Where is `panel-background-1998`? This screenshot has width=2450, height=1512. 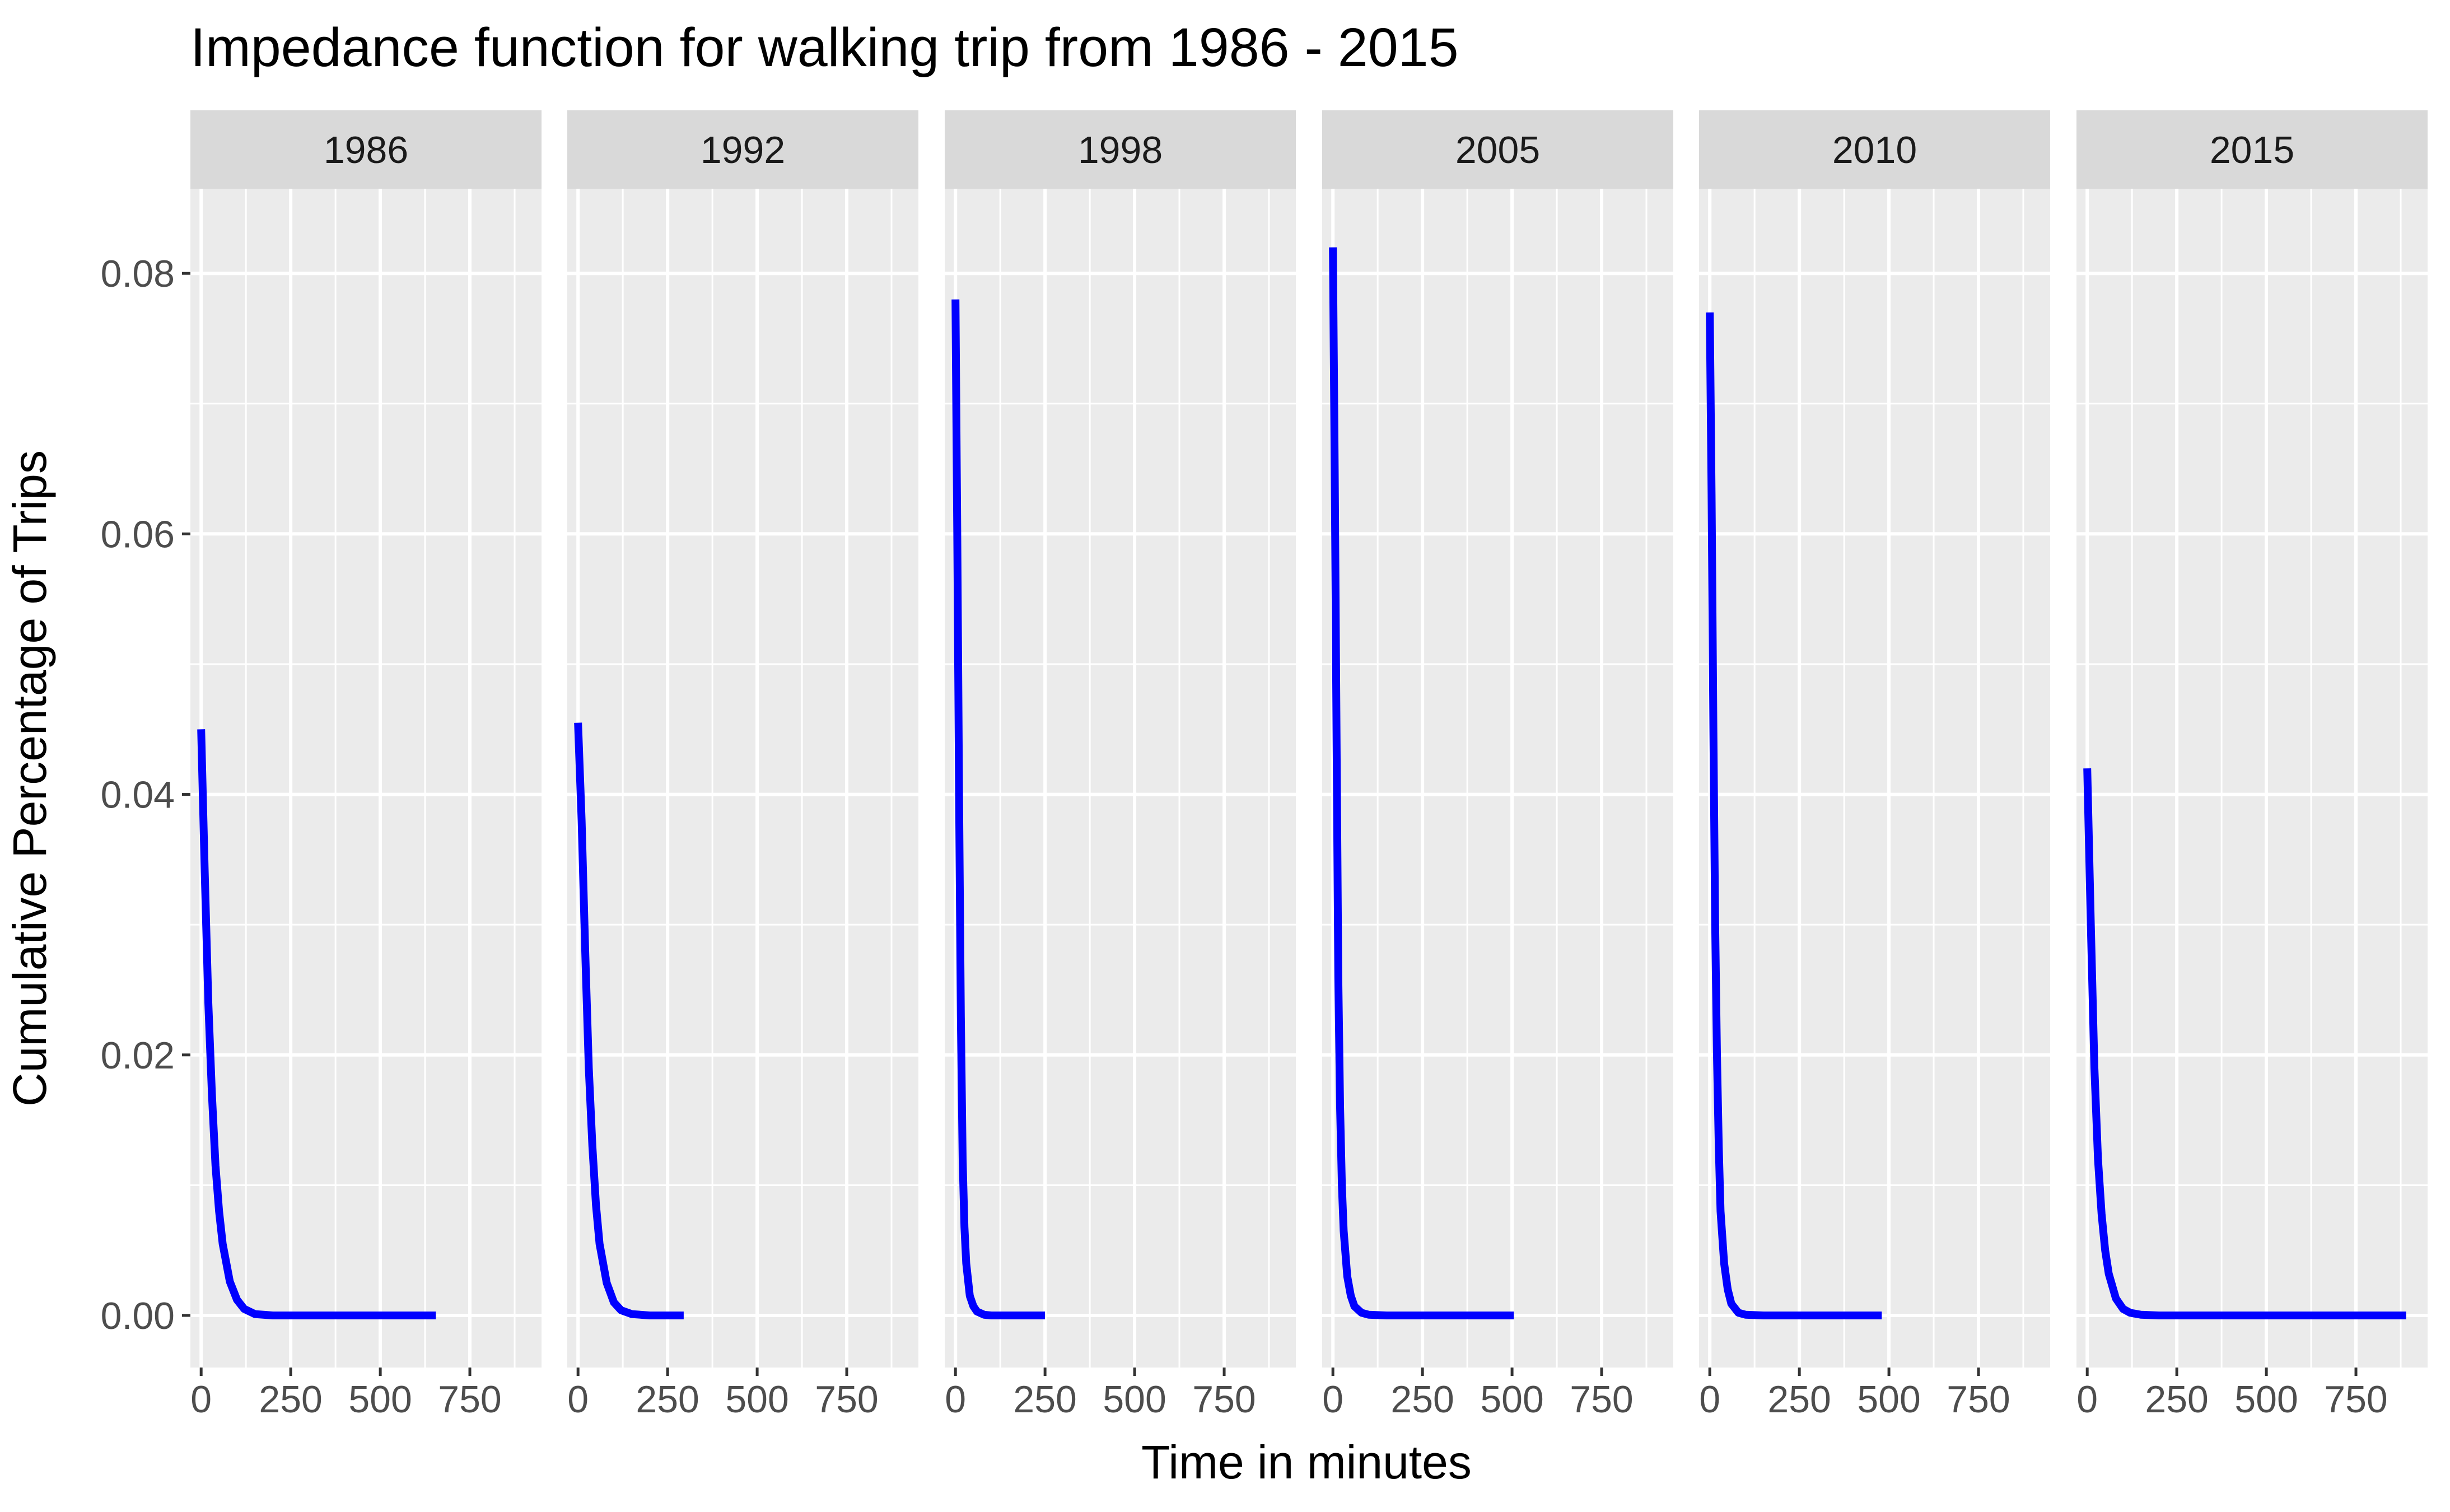 panel-background-1998 is located at coordinates (1121, 779).